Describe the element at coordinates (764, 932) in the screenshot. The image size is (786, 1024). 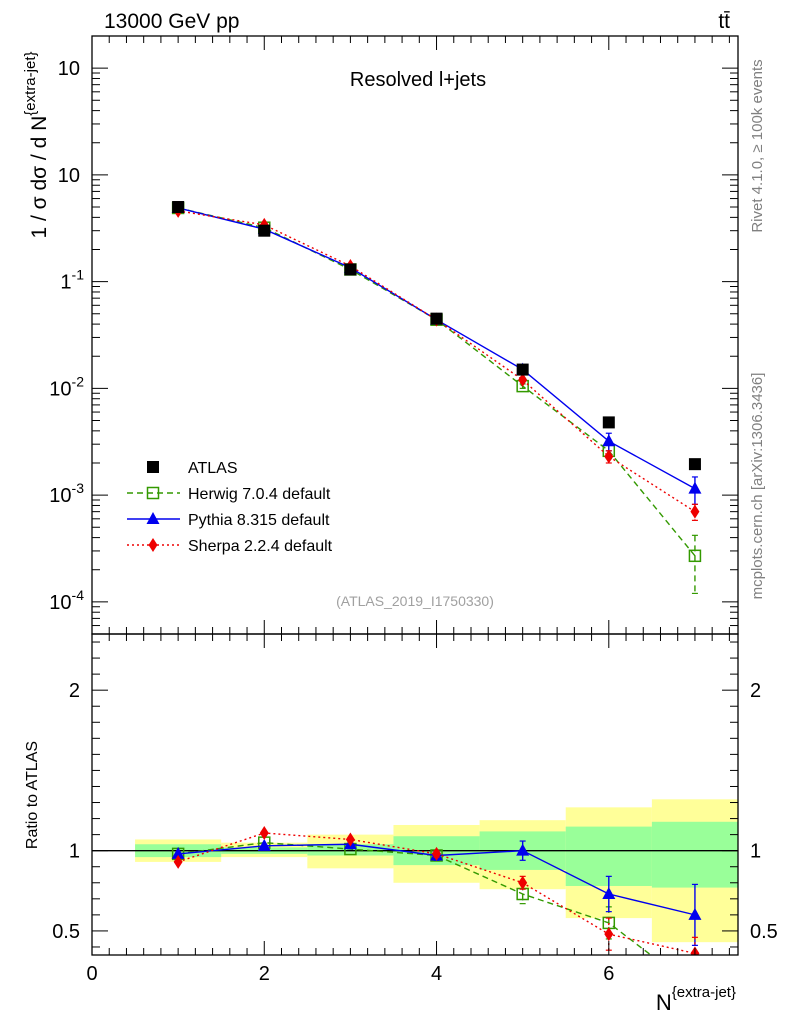
I see `ratio-y-tick-label-right-0: 0.5` at that location.